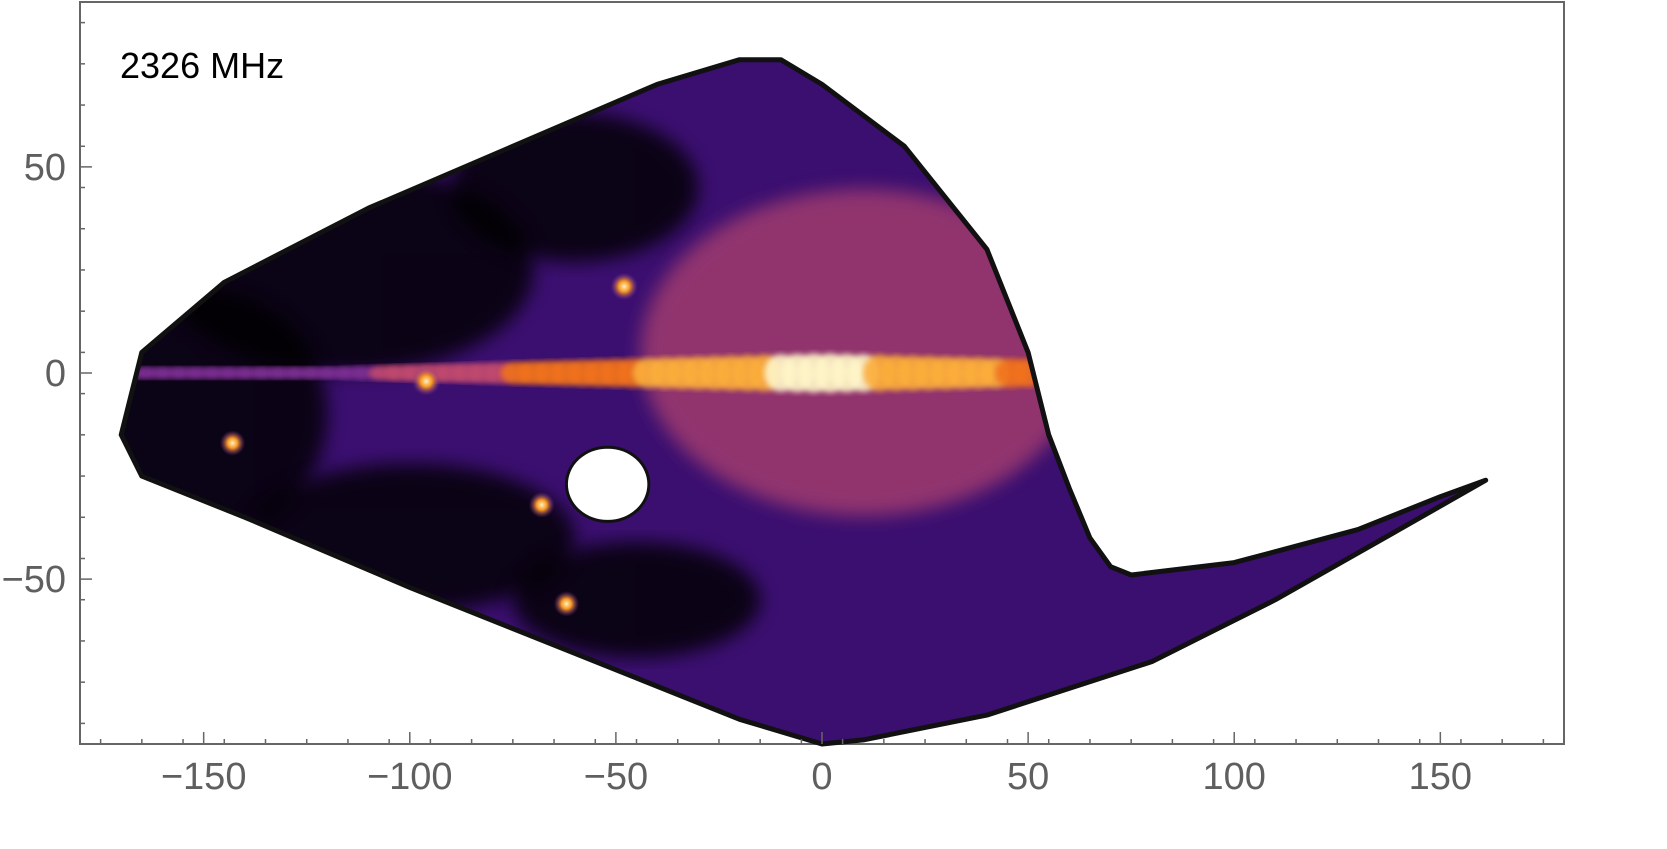 This screenshot has width=1667, height=849. I want to click on x-tick-label: 0, so click(821, 777).